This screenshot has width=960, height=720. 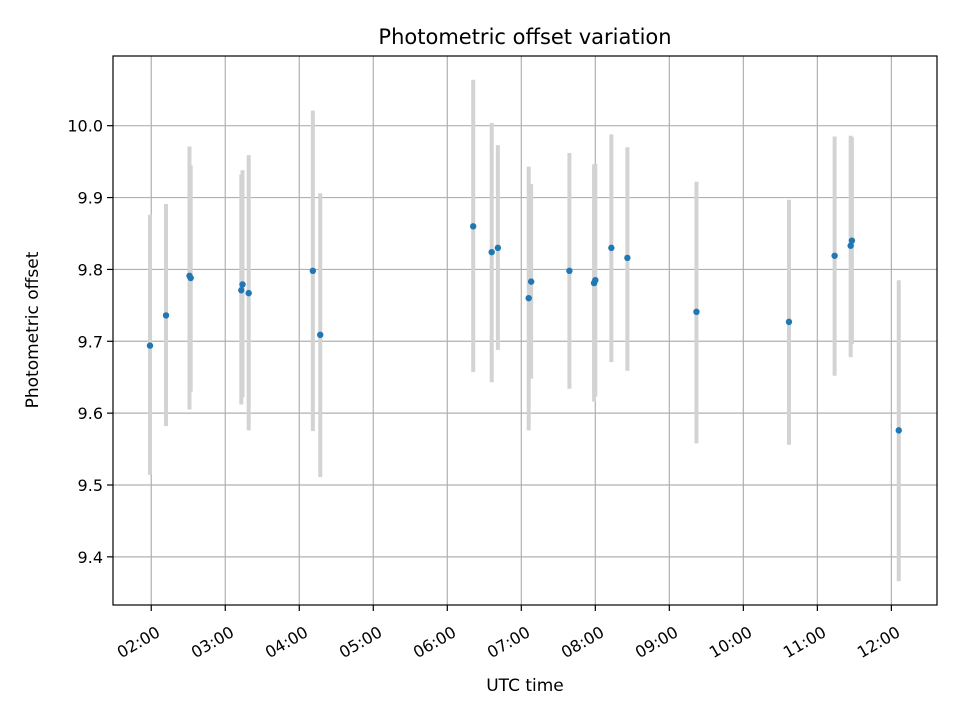 I want to click on y-tick-label: 9.7, so click(x=90, y=341).